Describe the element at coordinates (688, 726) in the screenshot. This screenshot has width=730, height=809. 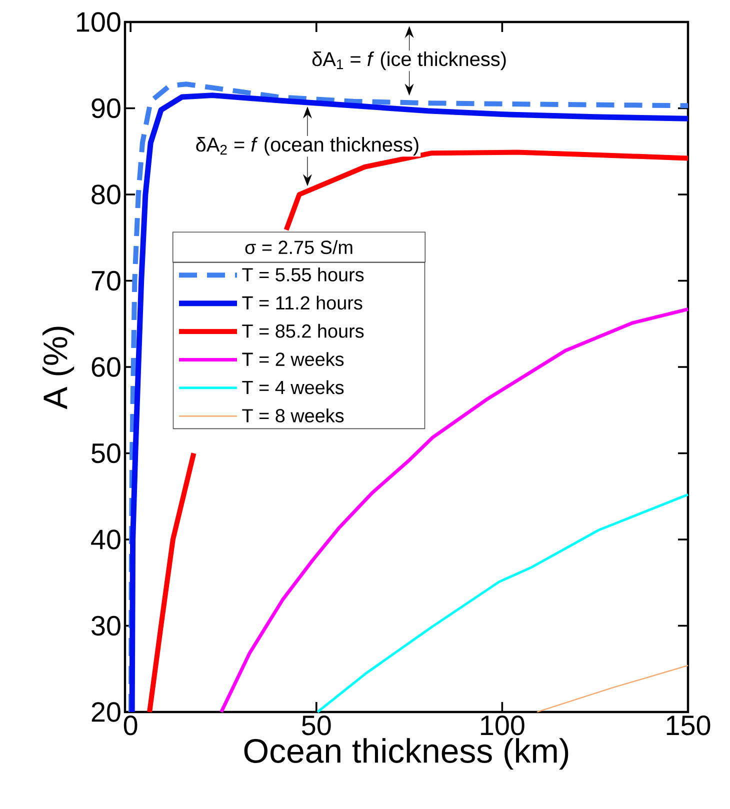
I see `x-tick-label: 150` at that location.